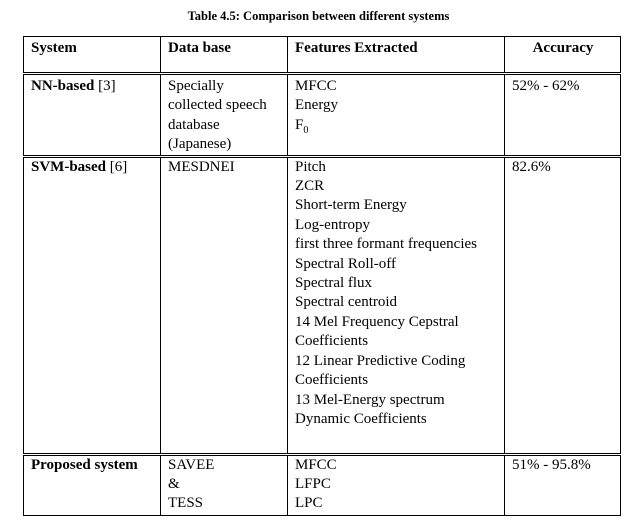  I want to click on feature-subscript: 0, so click(306, 130).